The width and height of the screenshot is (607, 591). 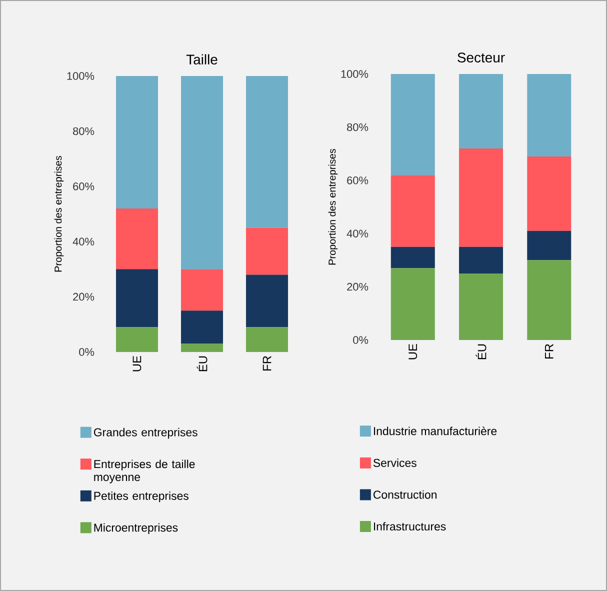 What do you see at coordinates (144, 472) in the screenshot?
I see `legend-label: Entreprises de taille moyenne` at bounding box center [144, 472].